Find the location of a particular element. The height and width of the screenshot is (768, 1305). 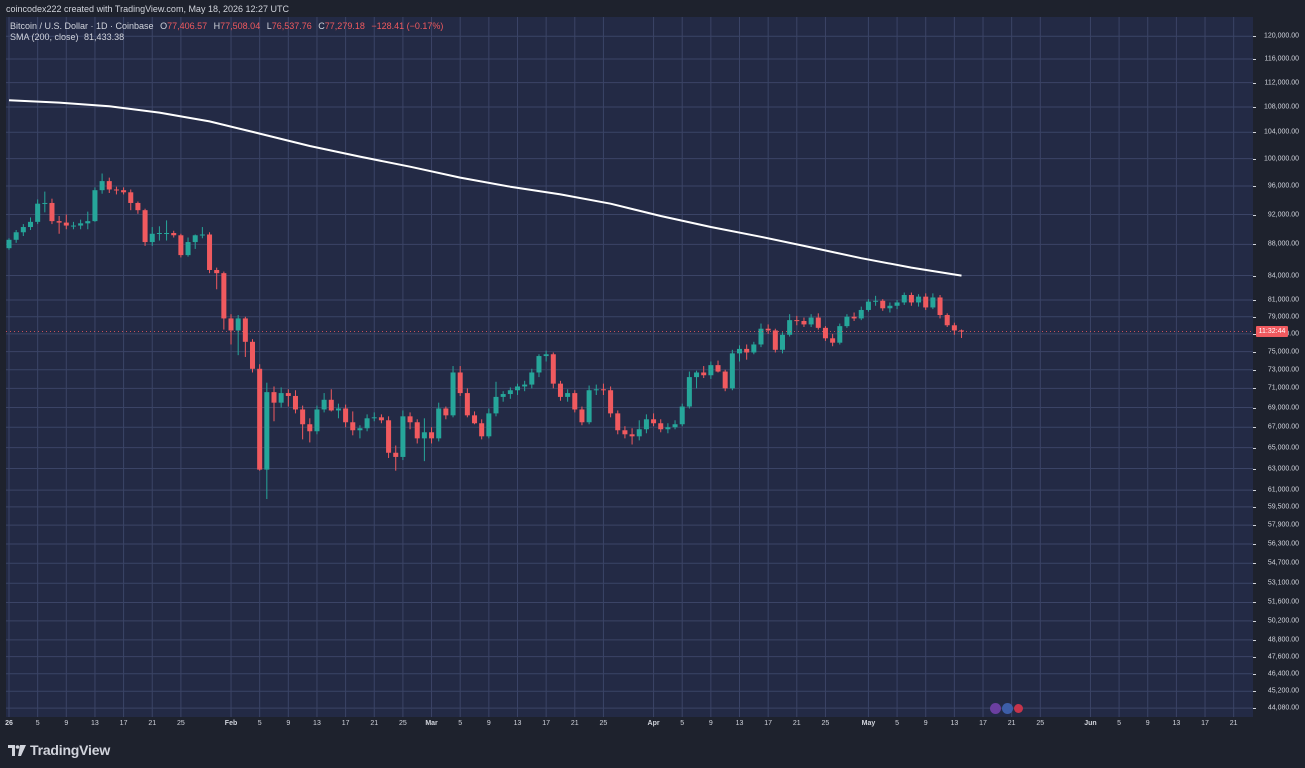

event-lightning-icon is located at coordinates (995, 708).